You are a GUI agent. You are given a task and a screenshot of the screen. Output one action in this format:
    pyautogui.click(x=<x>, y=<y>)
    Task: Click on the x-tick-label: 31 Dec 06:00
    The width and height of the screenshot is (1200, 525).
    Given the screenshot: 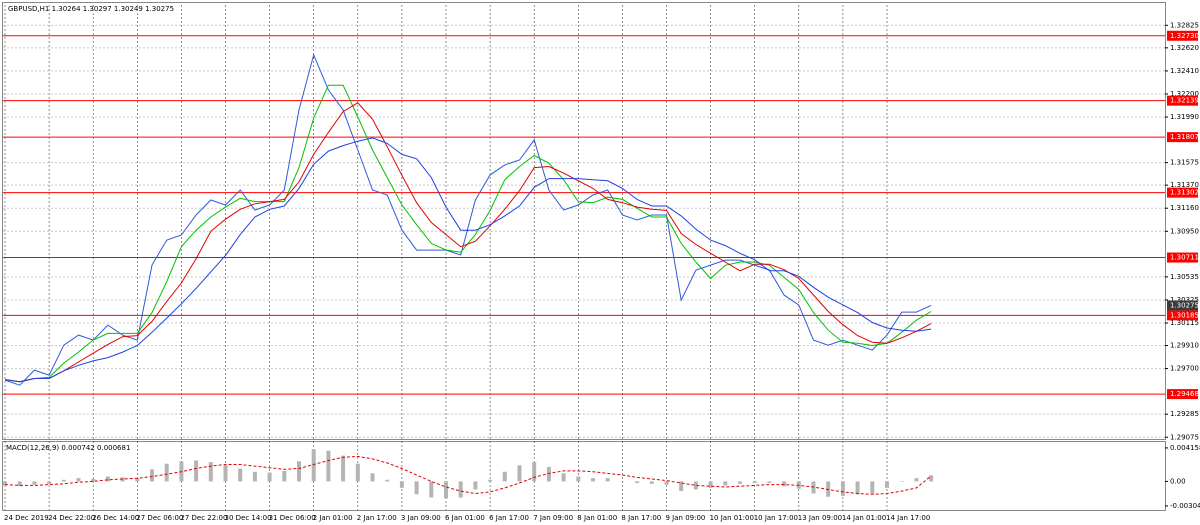 What is the action you would take?
    pyautogui.click(x=292, y=518)
    